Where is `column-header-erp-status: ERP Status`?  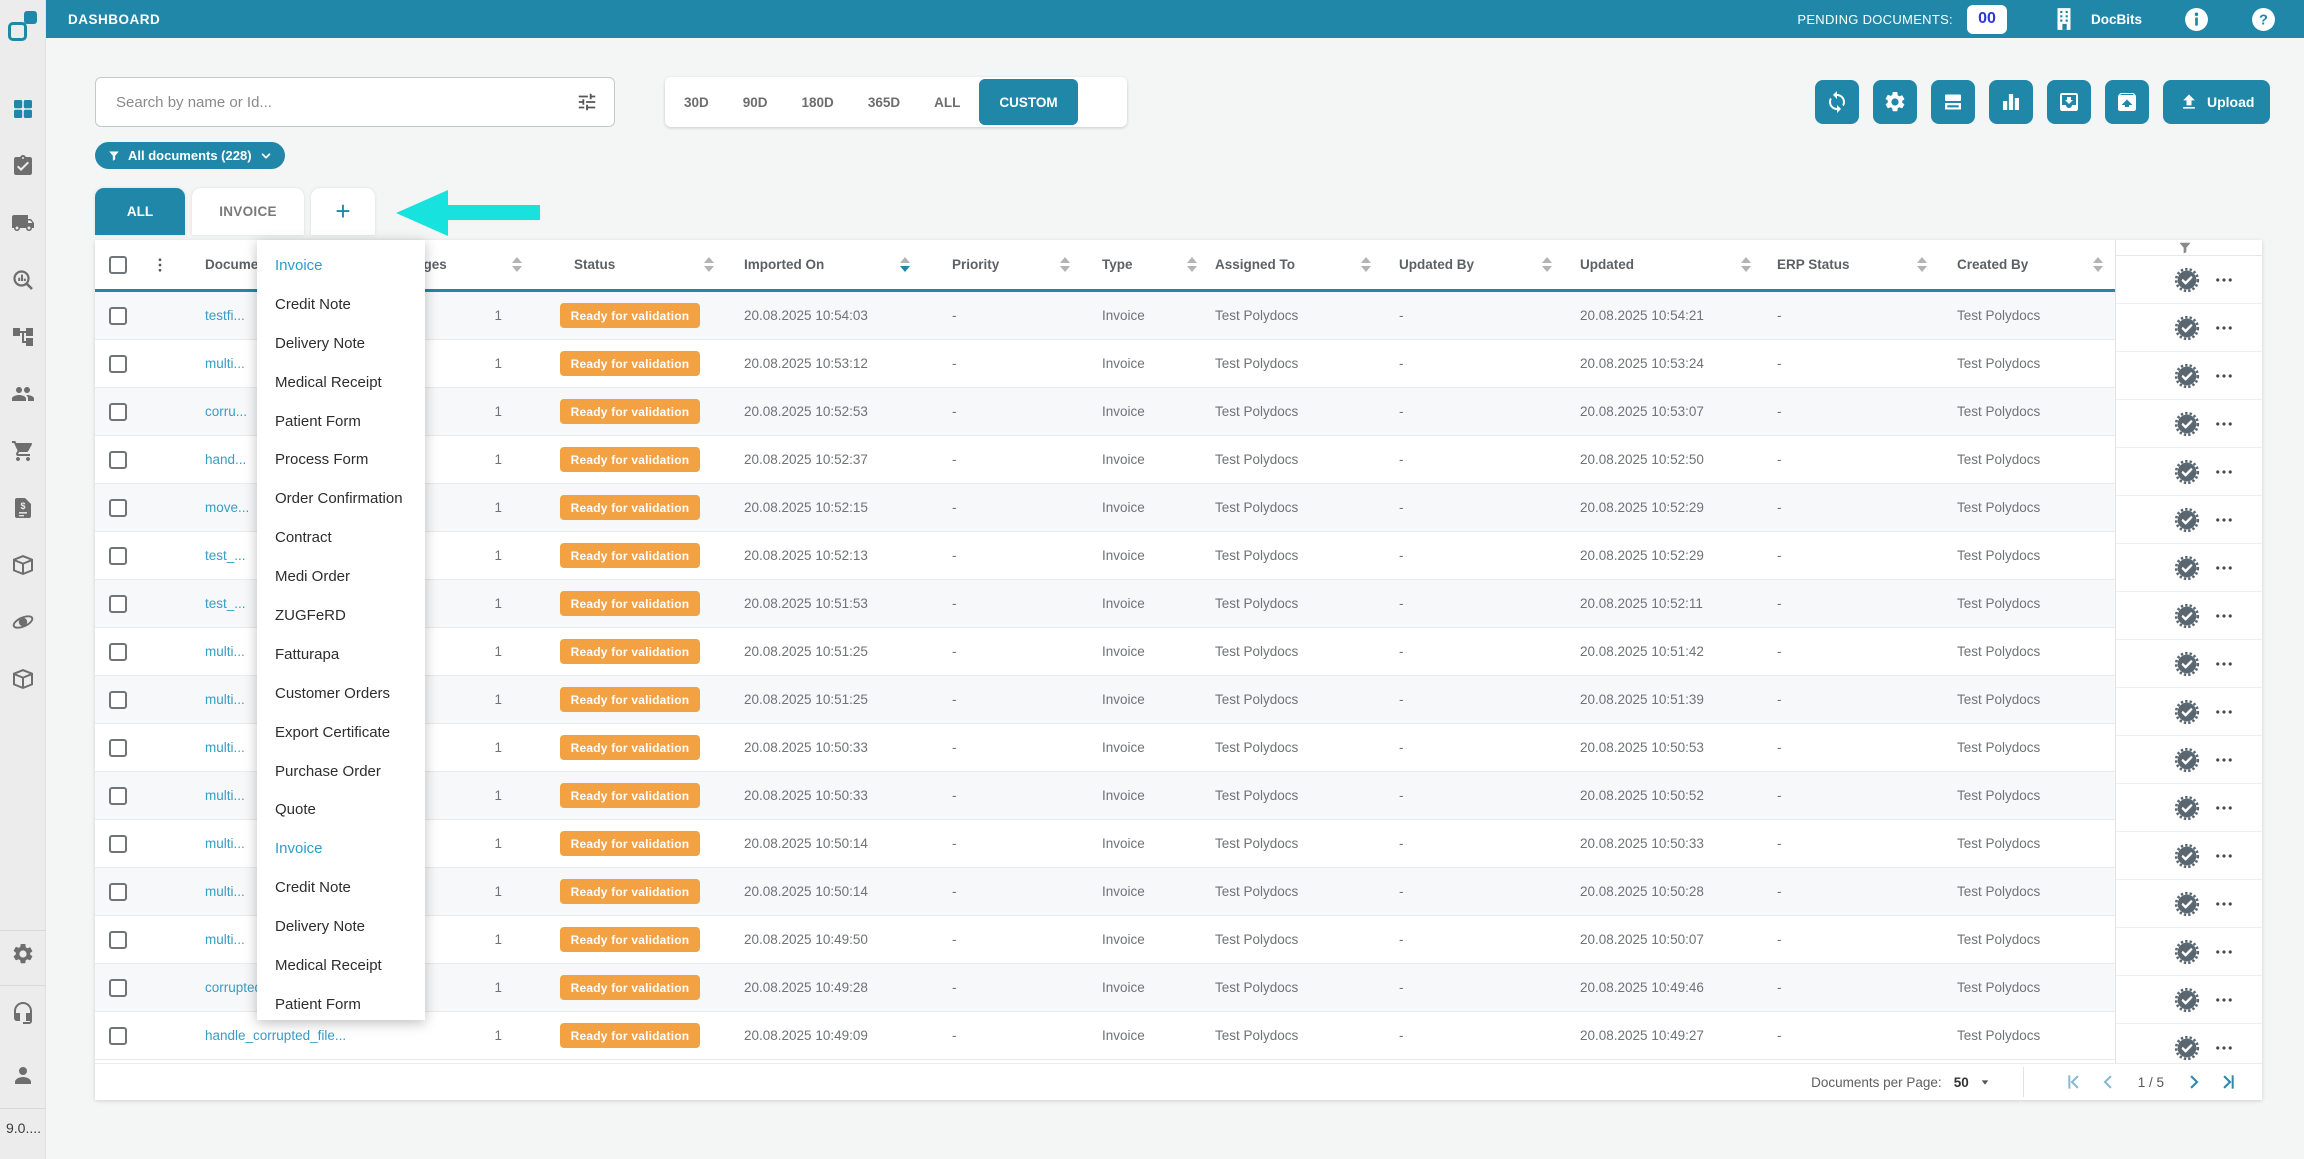 column-header-erp-status: ERP Status is located at coordinates (1851, 264).